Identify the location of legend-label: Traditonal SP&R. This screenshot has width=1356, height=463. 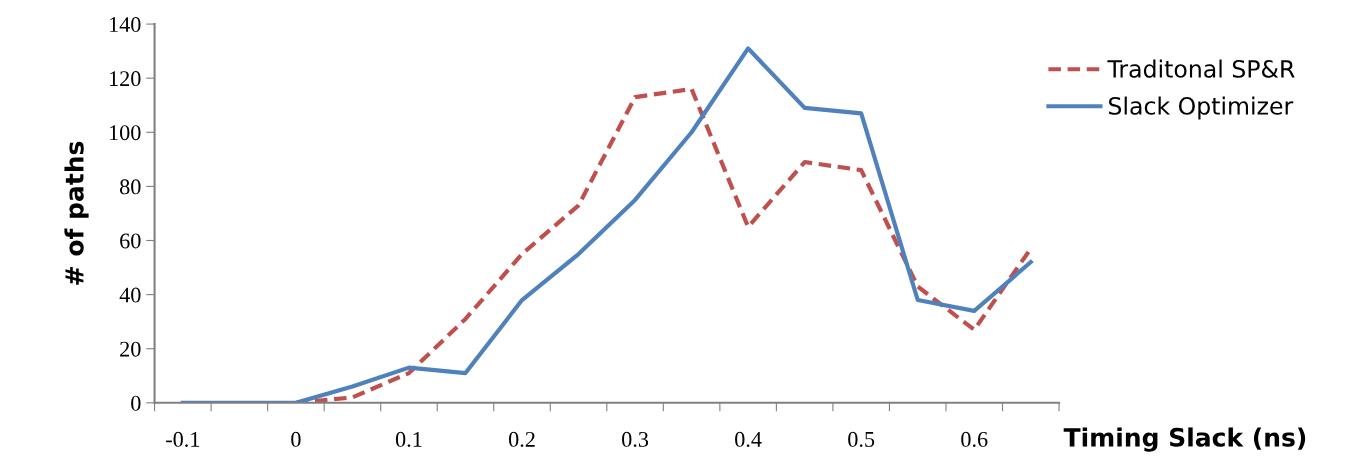
(1201, 68).